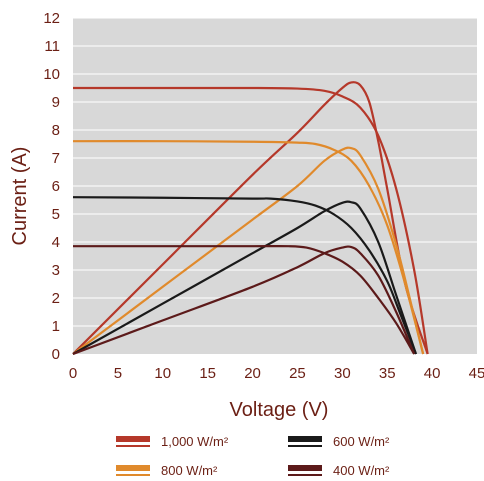 The image size is (484, 481). What do you see at coordinates (56, 102) in the screenshot?
I see `y-tick-label: 9` at bounding box center [56, 102].